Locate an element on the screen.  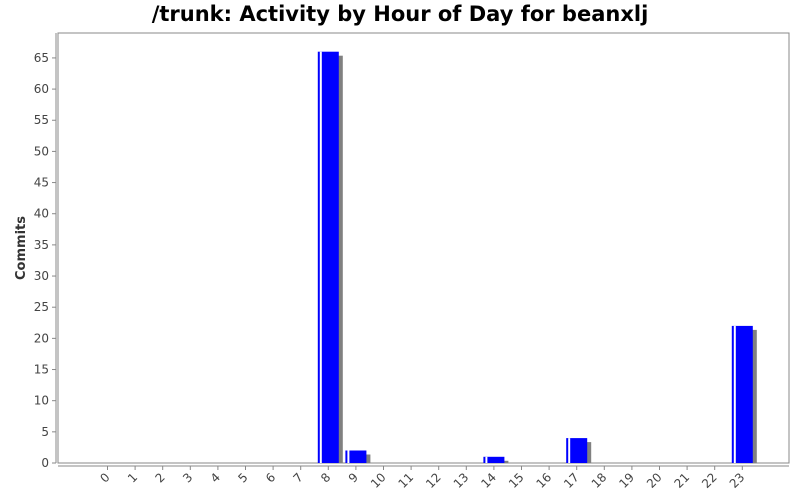
x-tick-label: 17 is located at coordinates (571, 480).